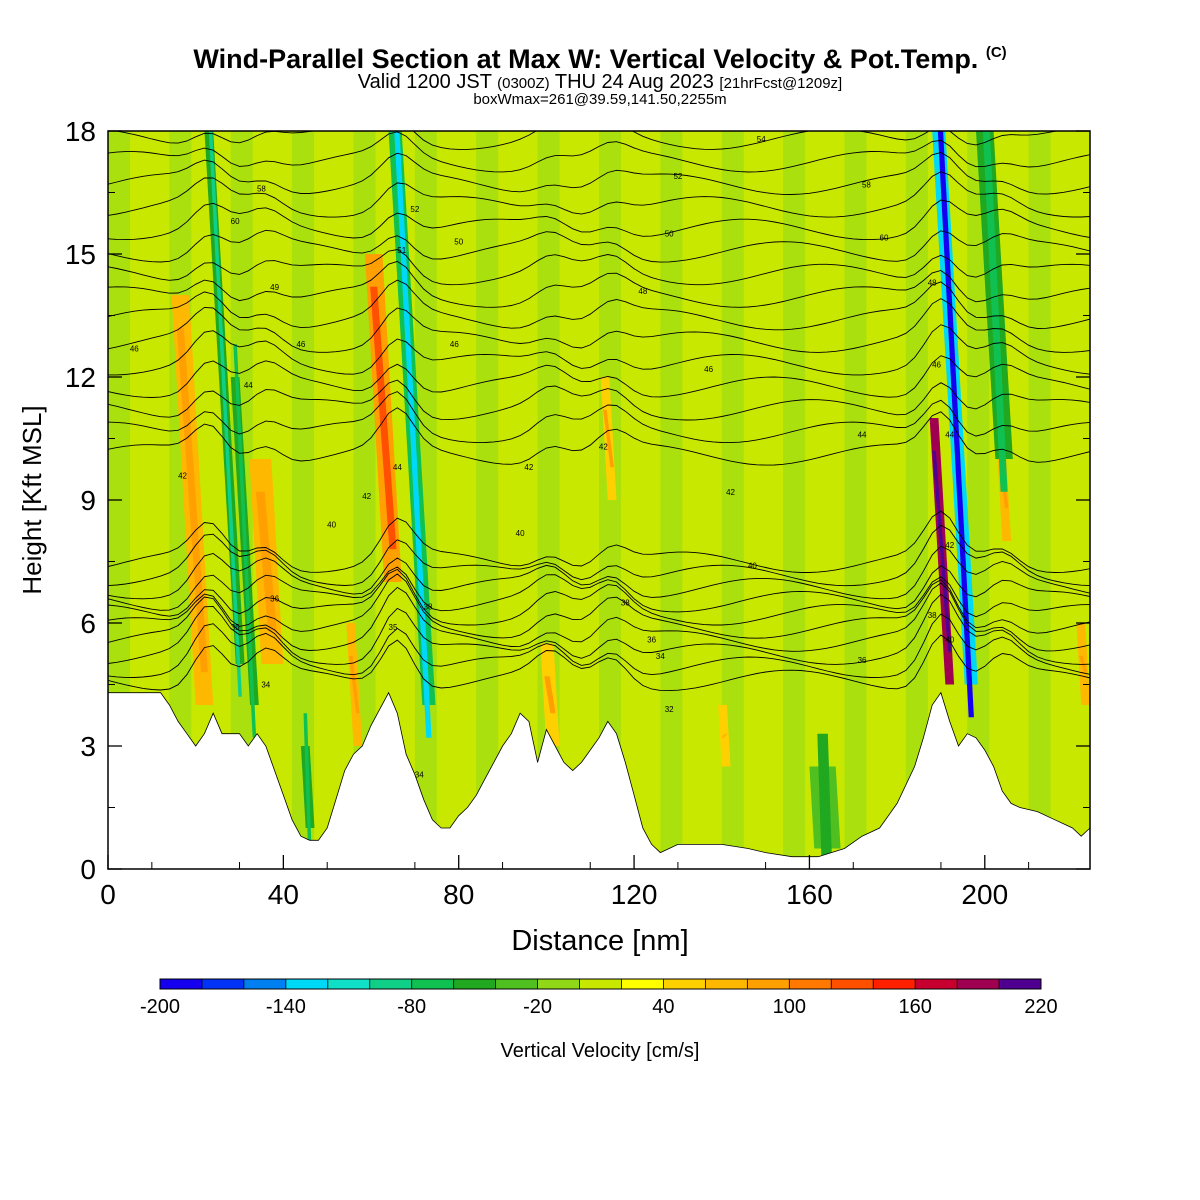 This screenshot has height=1200, width=1200. I want to click on y-tick-label: 3, so click(88, 746).